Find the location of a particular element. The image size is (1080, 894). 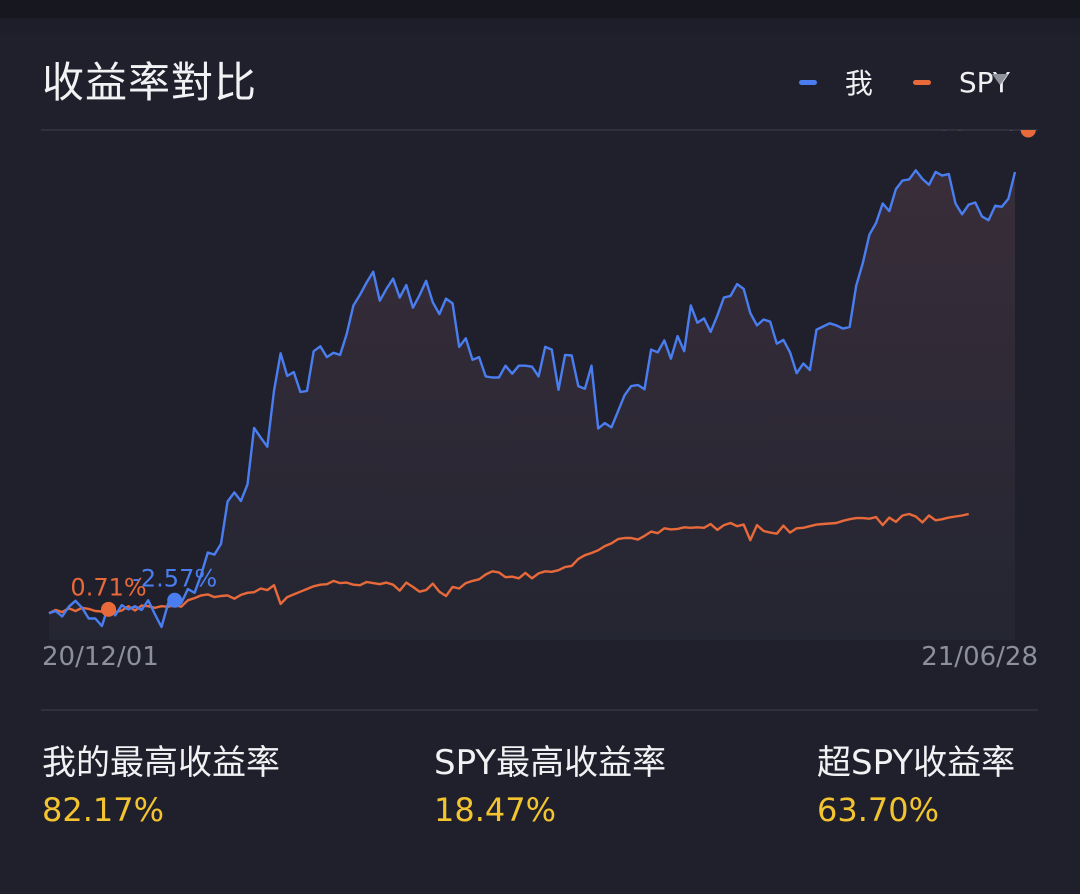

legend-label-me: 我 is located at coordinates (858, 83).